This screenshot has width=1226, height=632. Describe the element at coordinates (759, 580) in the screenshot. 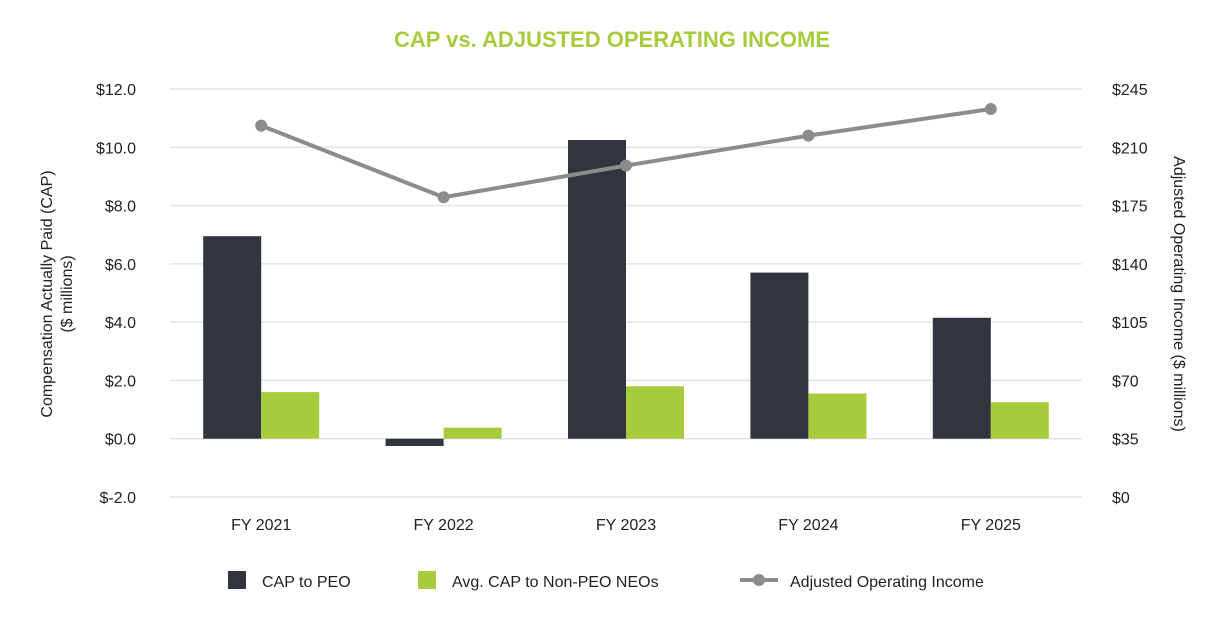

I see `legend-marker-adjusted-operating-income` at that location.